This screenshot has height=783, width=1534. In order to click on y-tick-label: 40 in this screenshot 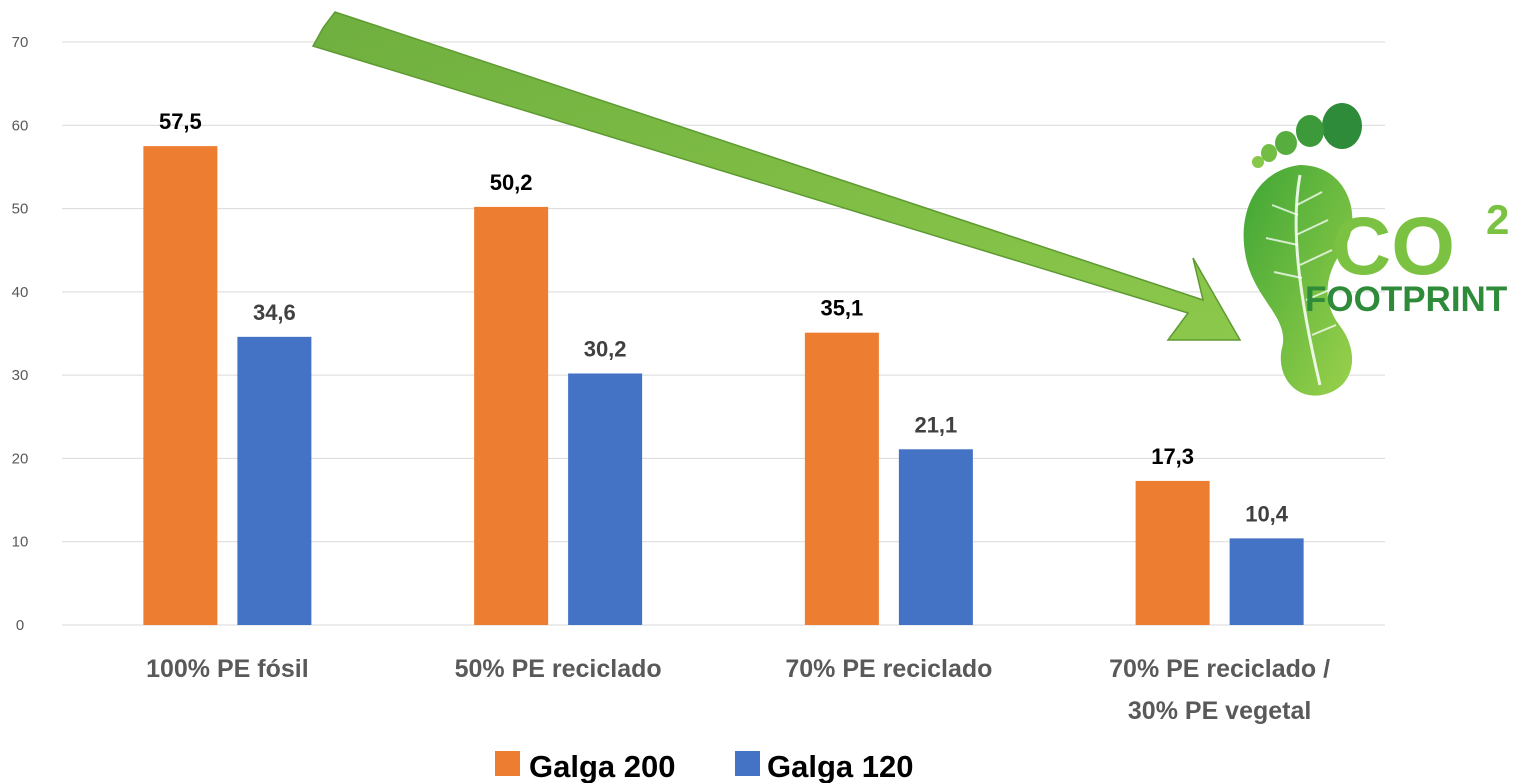, I will do `click(20, 292)`.